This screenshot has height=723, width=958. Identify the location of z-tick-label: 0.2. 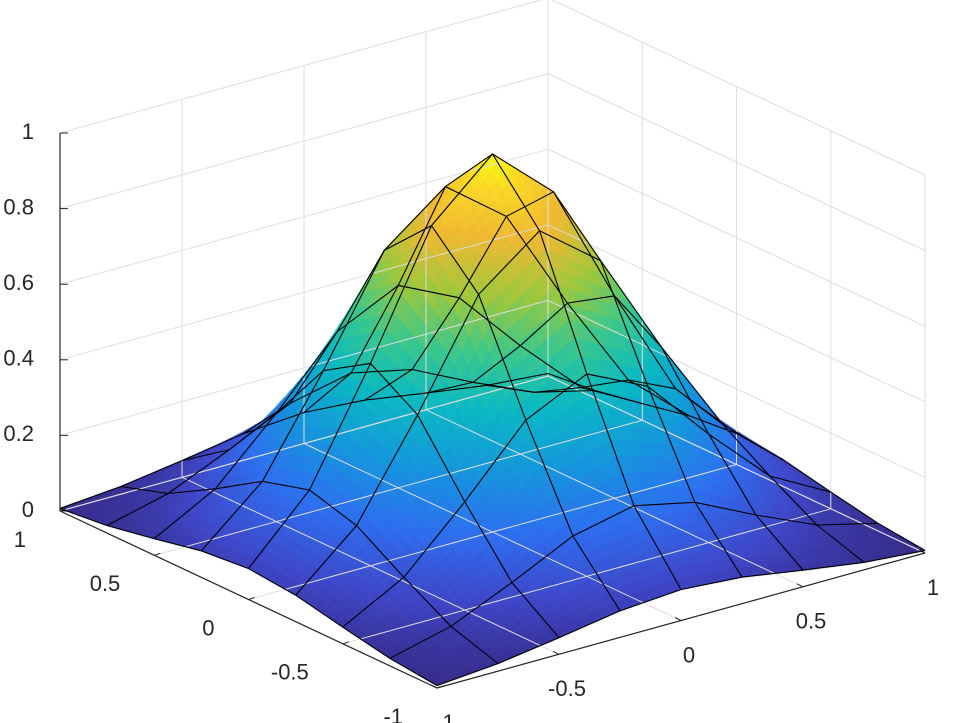
(18, 433).